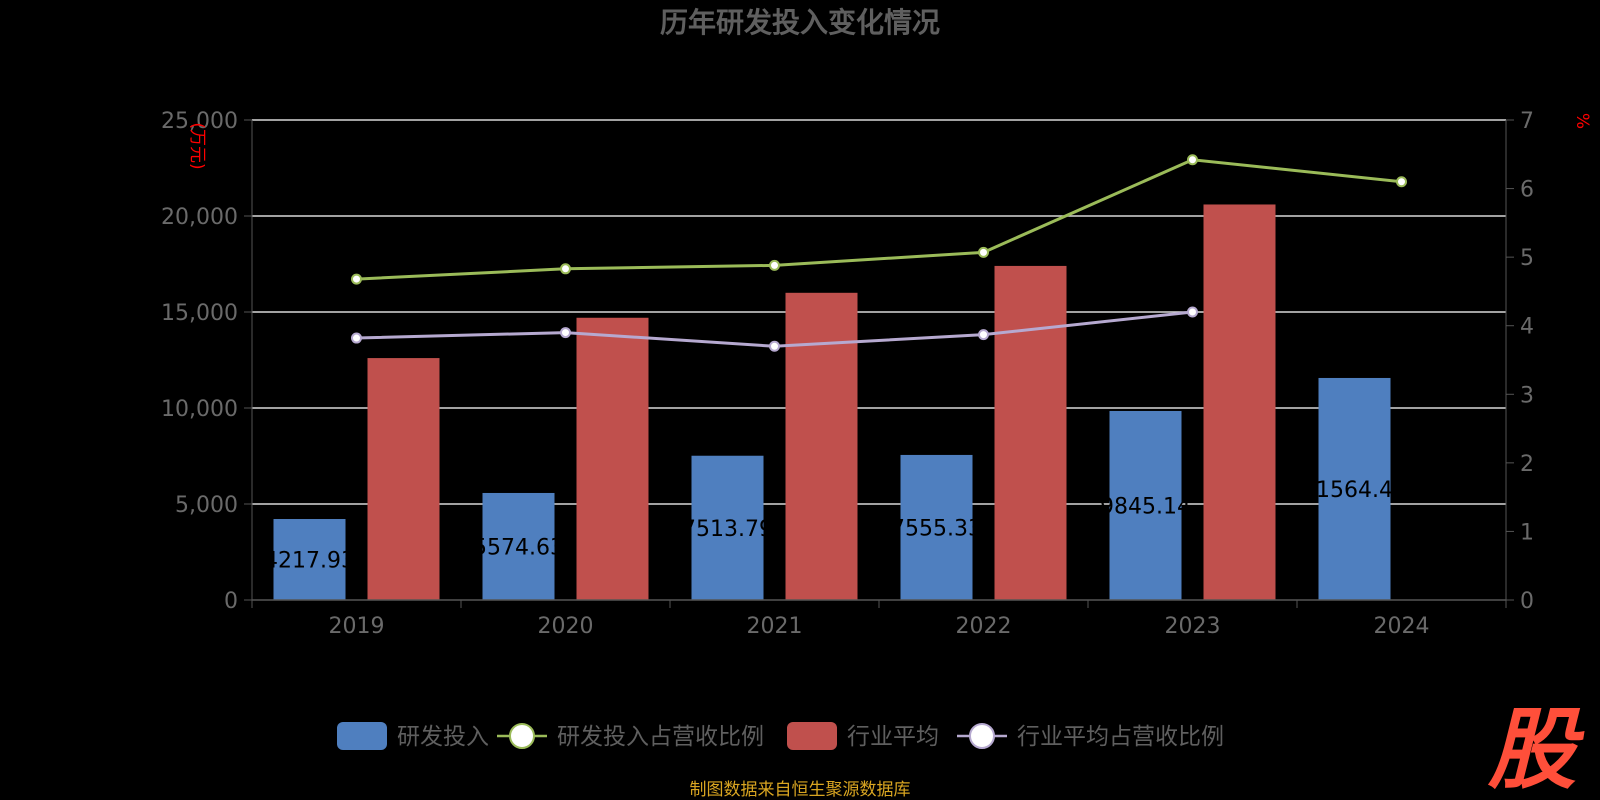 The width and height of the screenshot is (1600, 800). What do you see at coordinates (1193, 626) in the screenshot?
I see `x-tick-label: 2023` at bounding box center [1193, 626].